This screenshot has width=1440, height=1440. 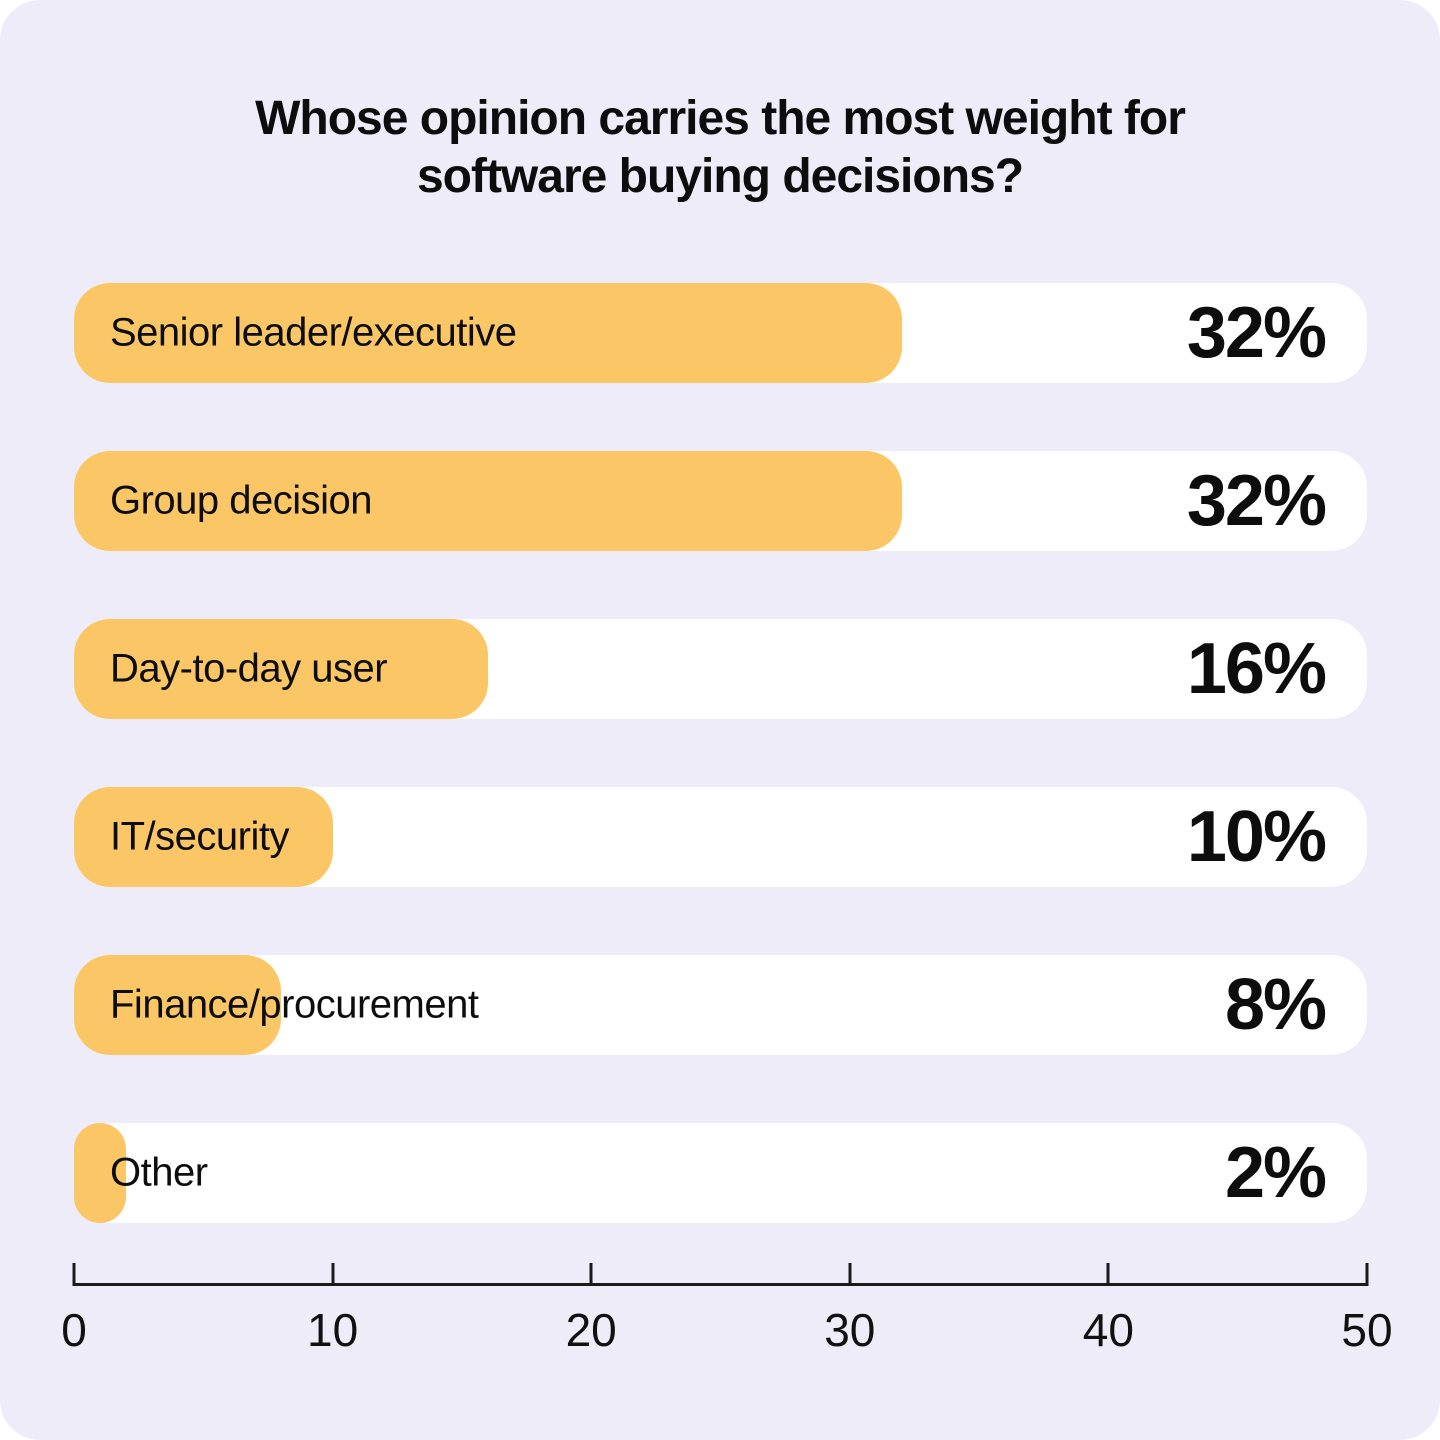 I want to click on bar-row: Other 2%, so click(x=720, y=1173).